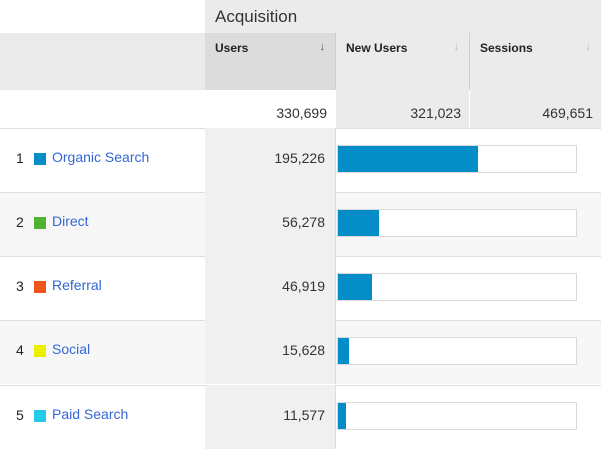 The height and width of the screenshot is (450, 601). I want to click on table-row: 4 Social 15,628, so click(300, 352).